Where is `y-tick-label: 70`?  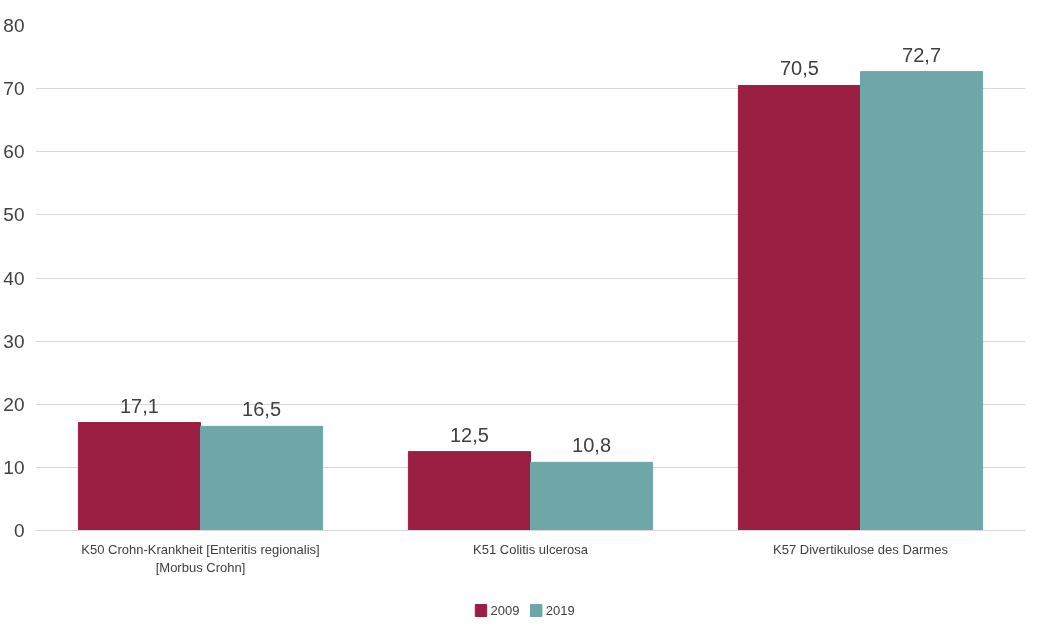
y-tick-label: 70 is located at coordinates (14, 89).